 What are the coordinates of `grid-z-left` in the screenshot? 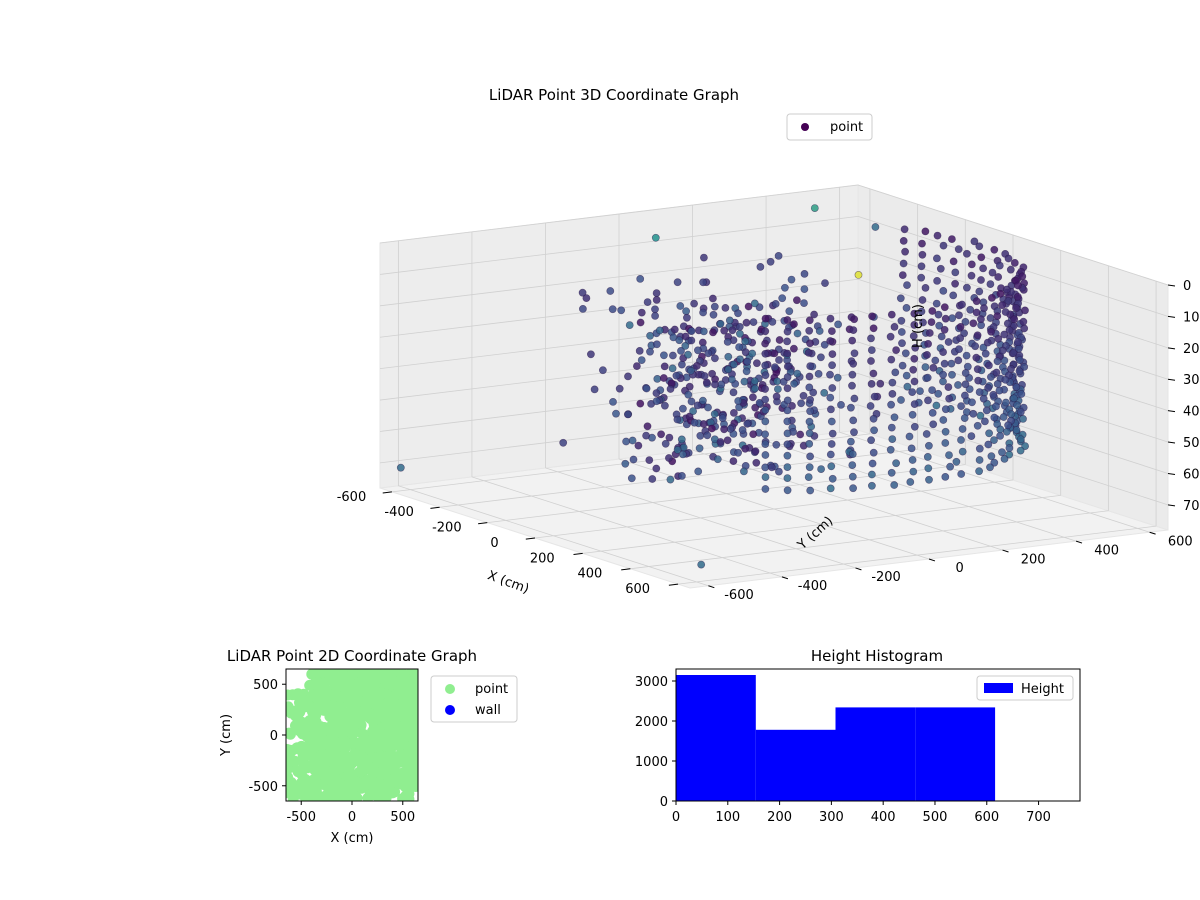 It's located at (619, 245).